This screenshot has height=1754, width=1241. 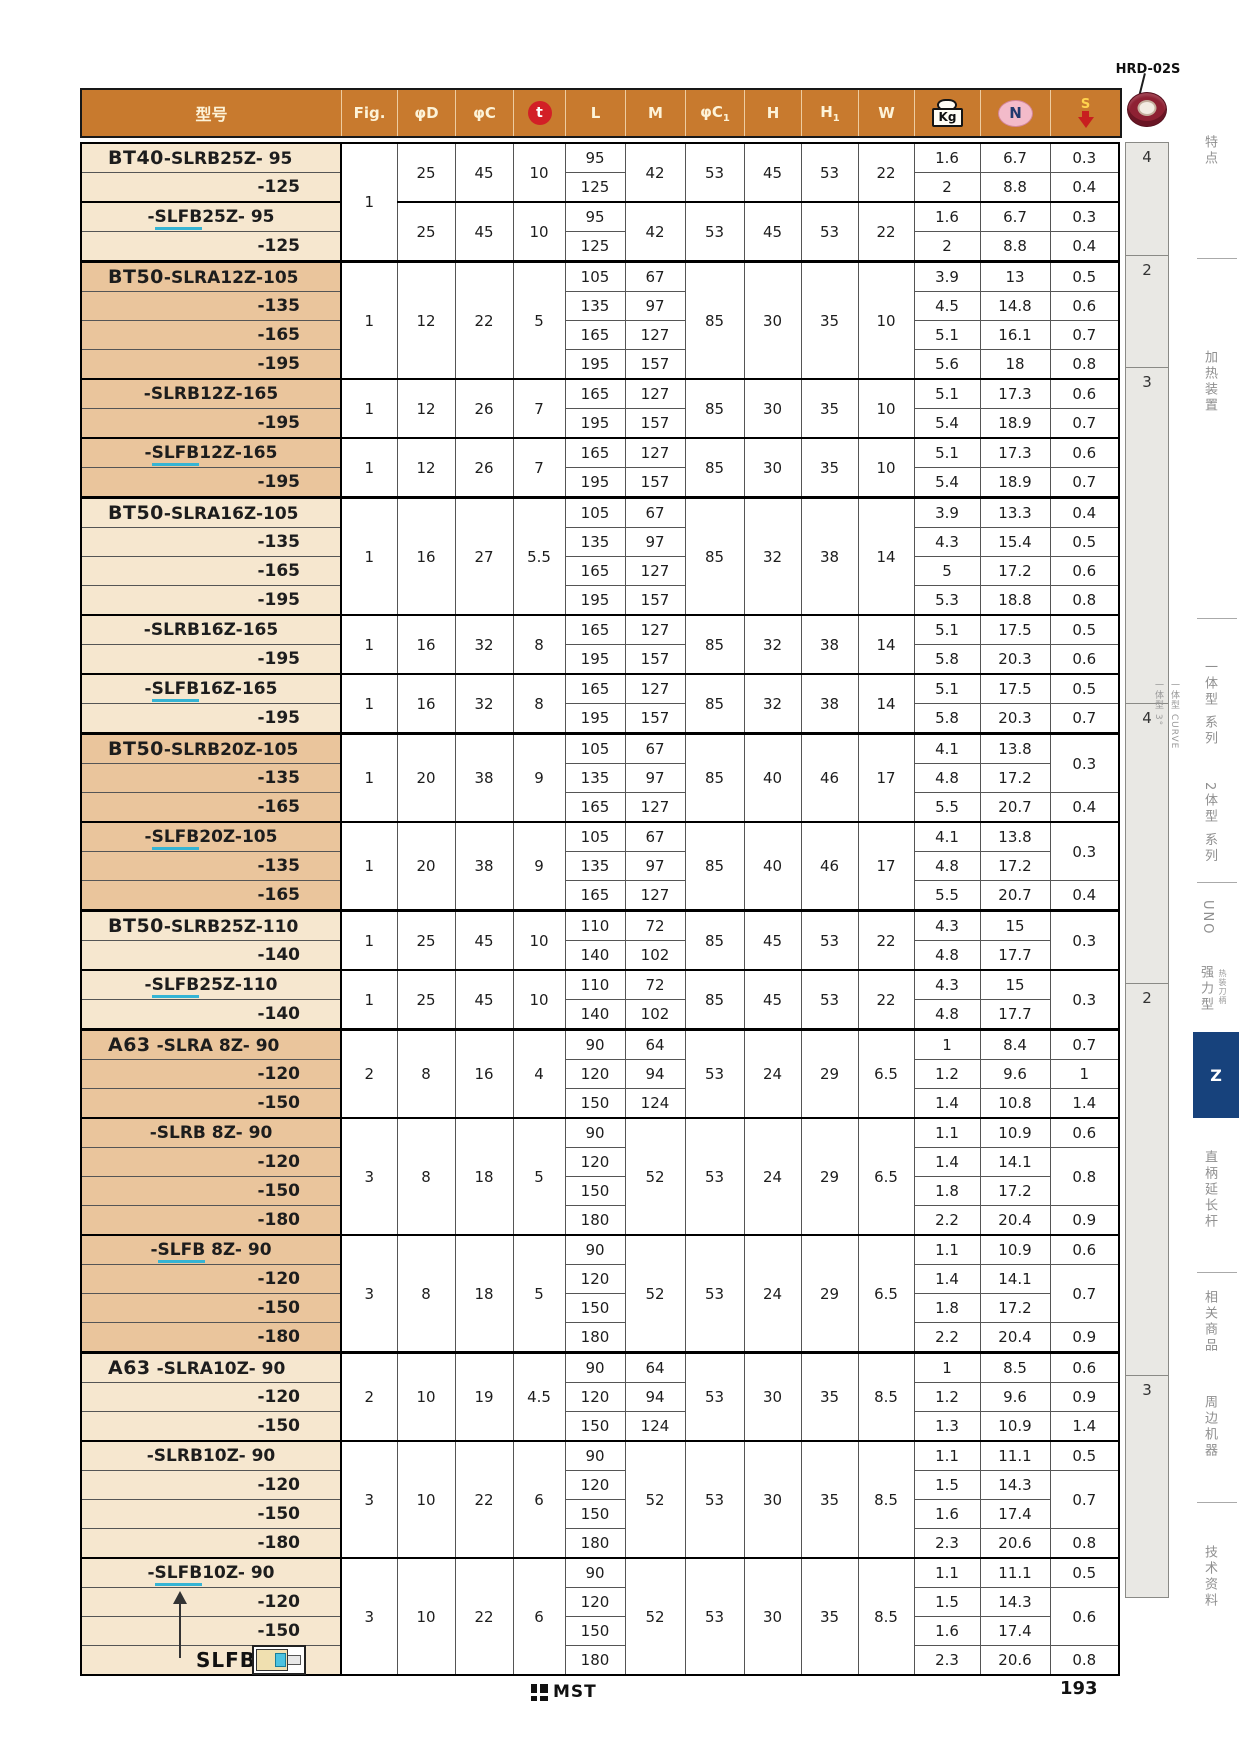 I want to click on s-cell: 0.4, so click(x=1084, y=187).